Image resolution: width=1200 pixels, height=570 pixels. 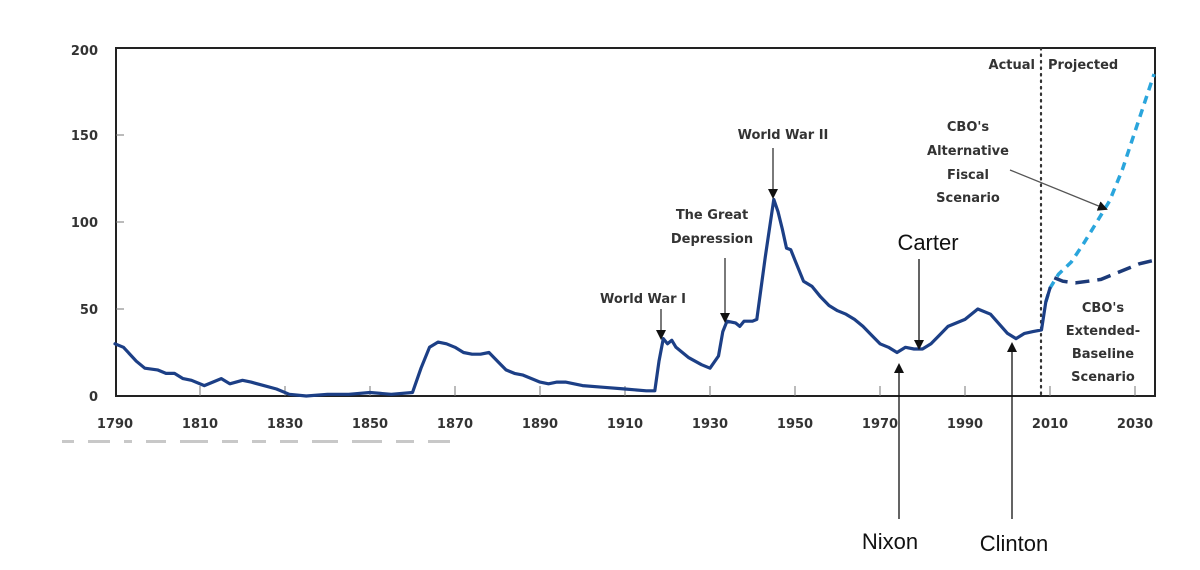 I want to click on svg-text: 100, so click(x=84, y=223).